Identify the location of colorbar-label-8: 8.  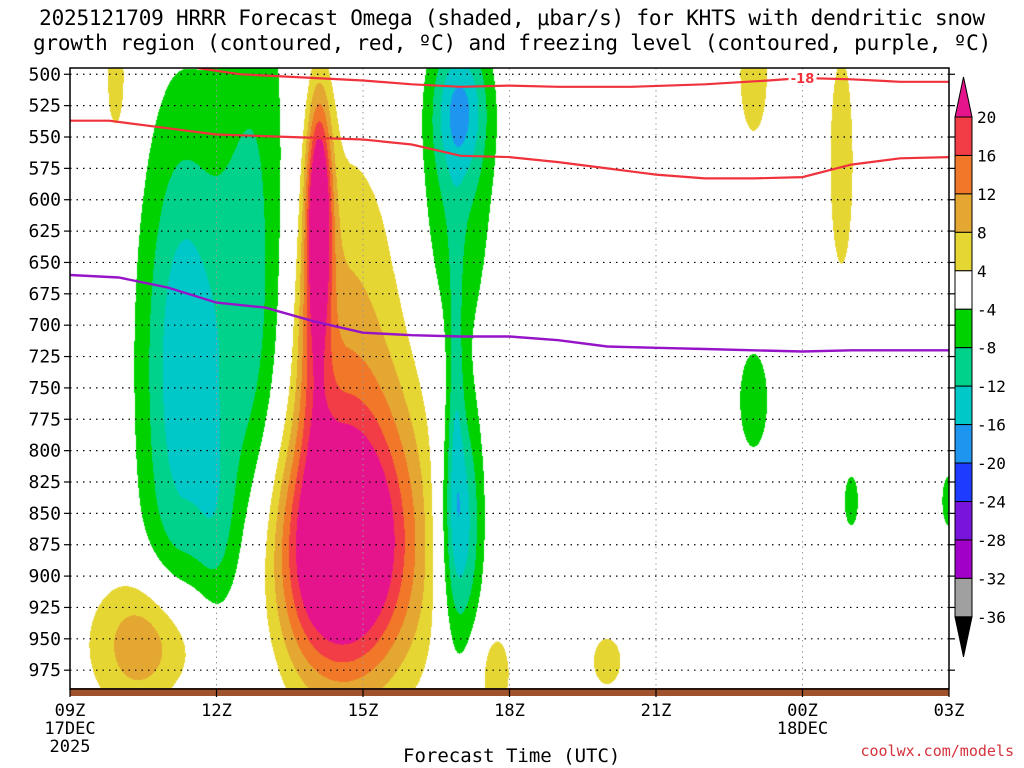
(982, 232).